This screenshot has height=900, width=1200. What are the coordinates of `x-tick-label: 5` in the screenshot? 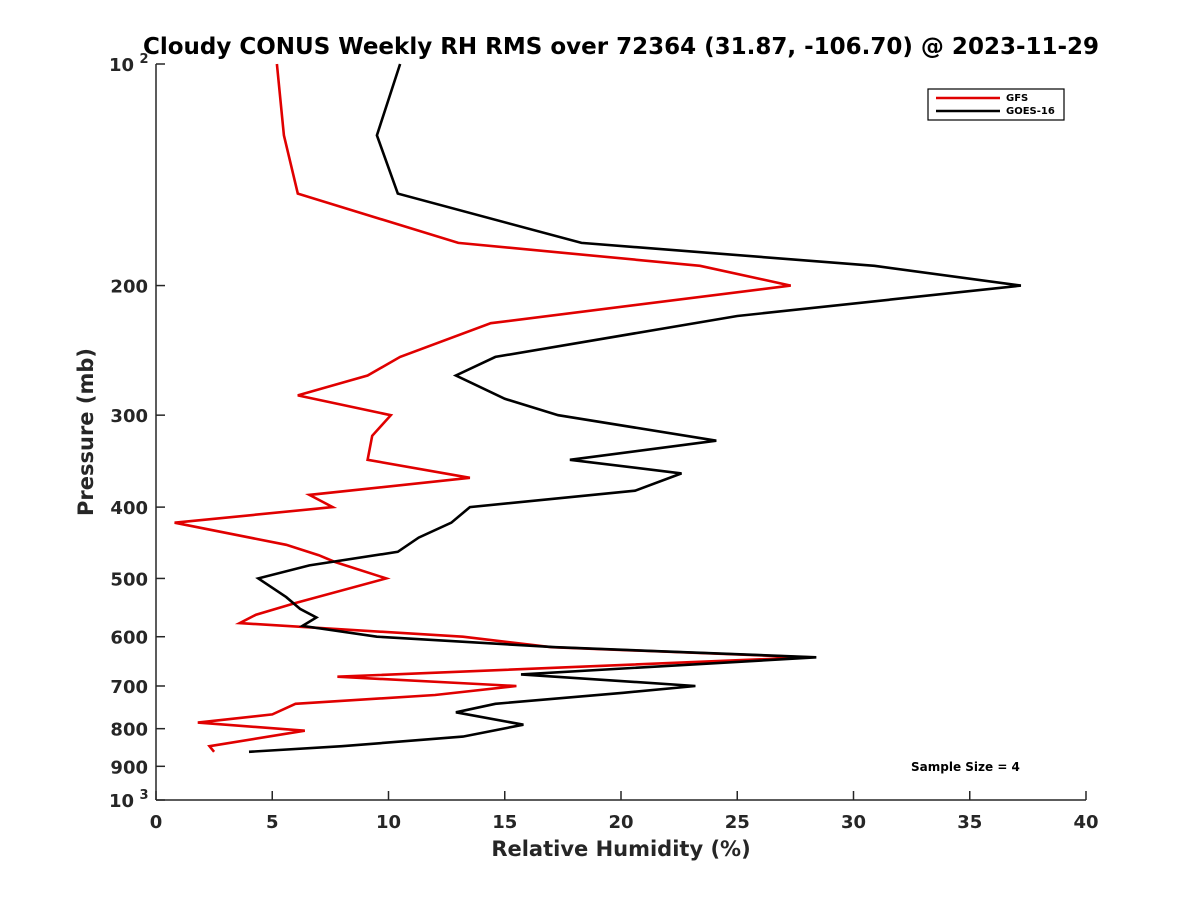 It's located at (272, 822).